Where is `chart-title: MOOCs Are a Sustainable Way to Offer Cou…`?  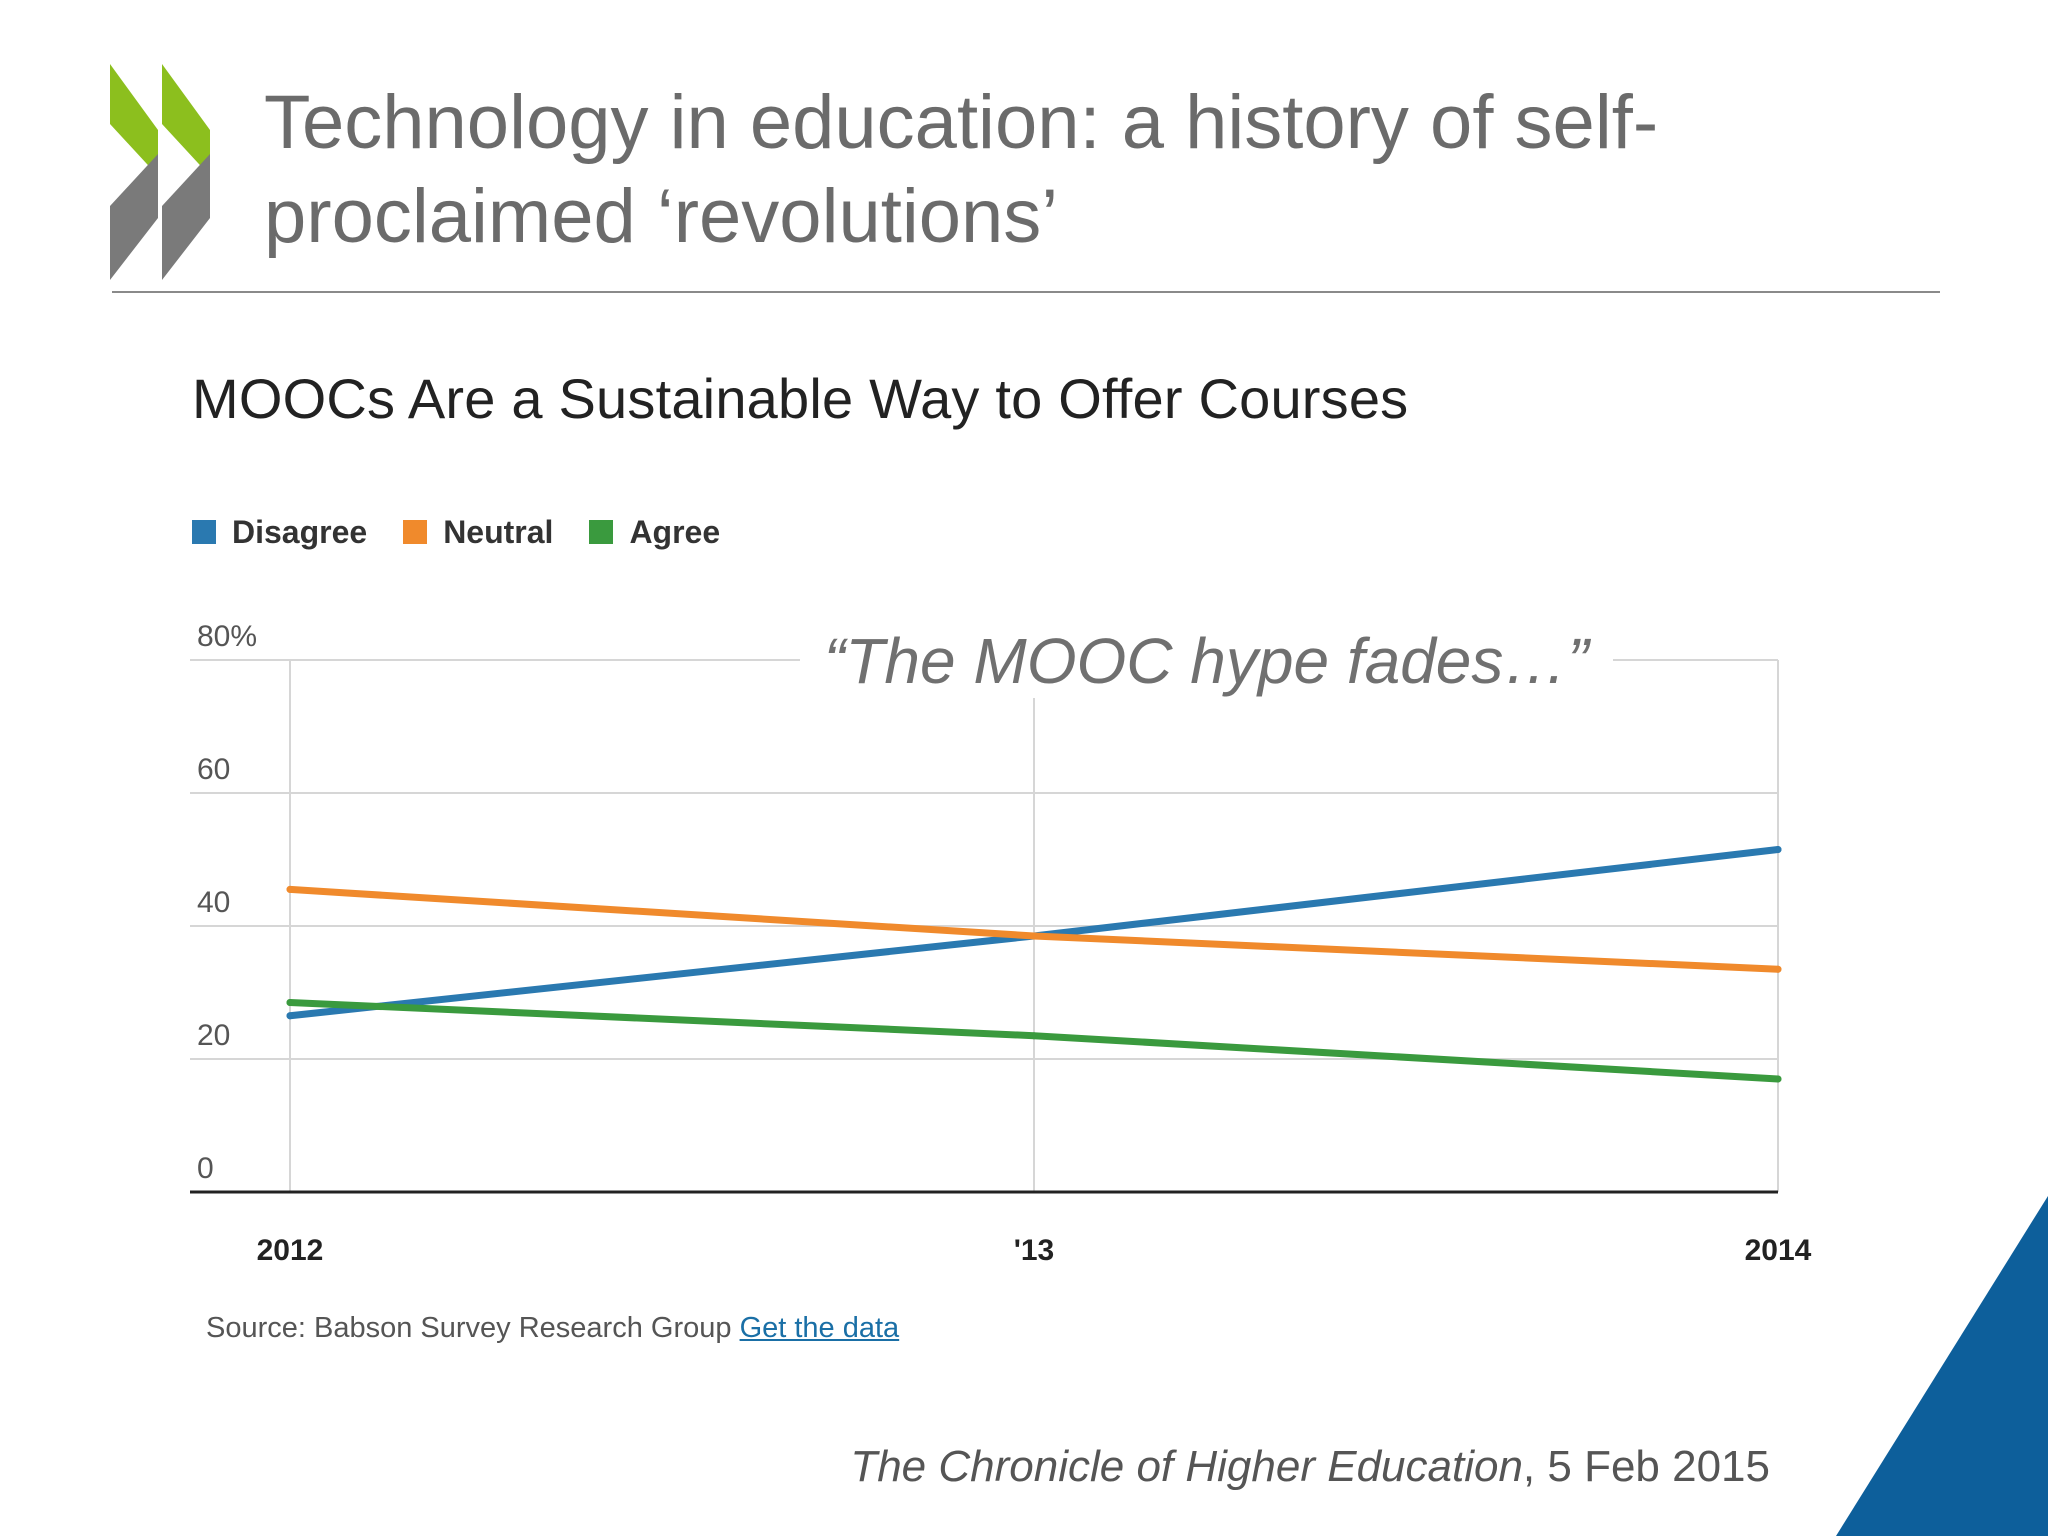 chart-title: MOOCs Are a Sustainable Way to Offer Cou… is located at coordinates (800, 398).